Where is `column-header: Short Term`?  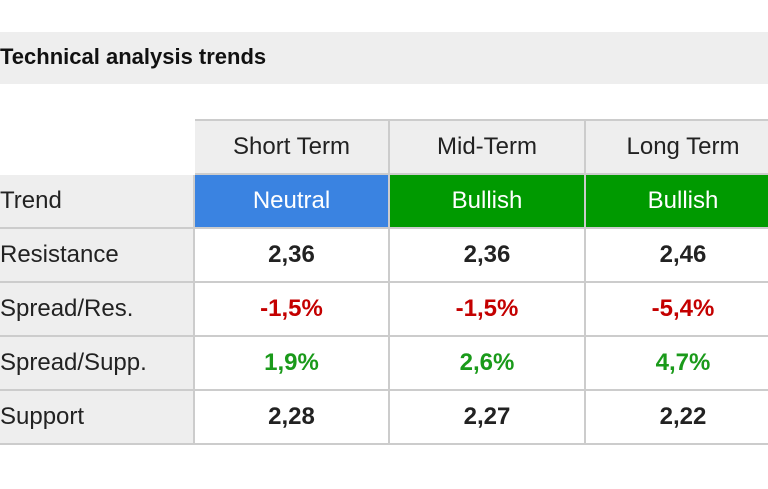 column-header: Short Term is located at coordinates (292, 147).